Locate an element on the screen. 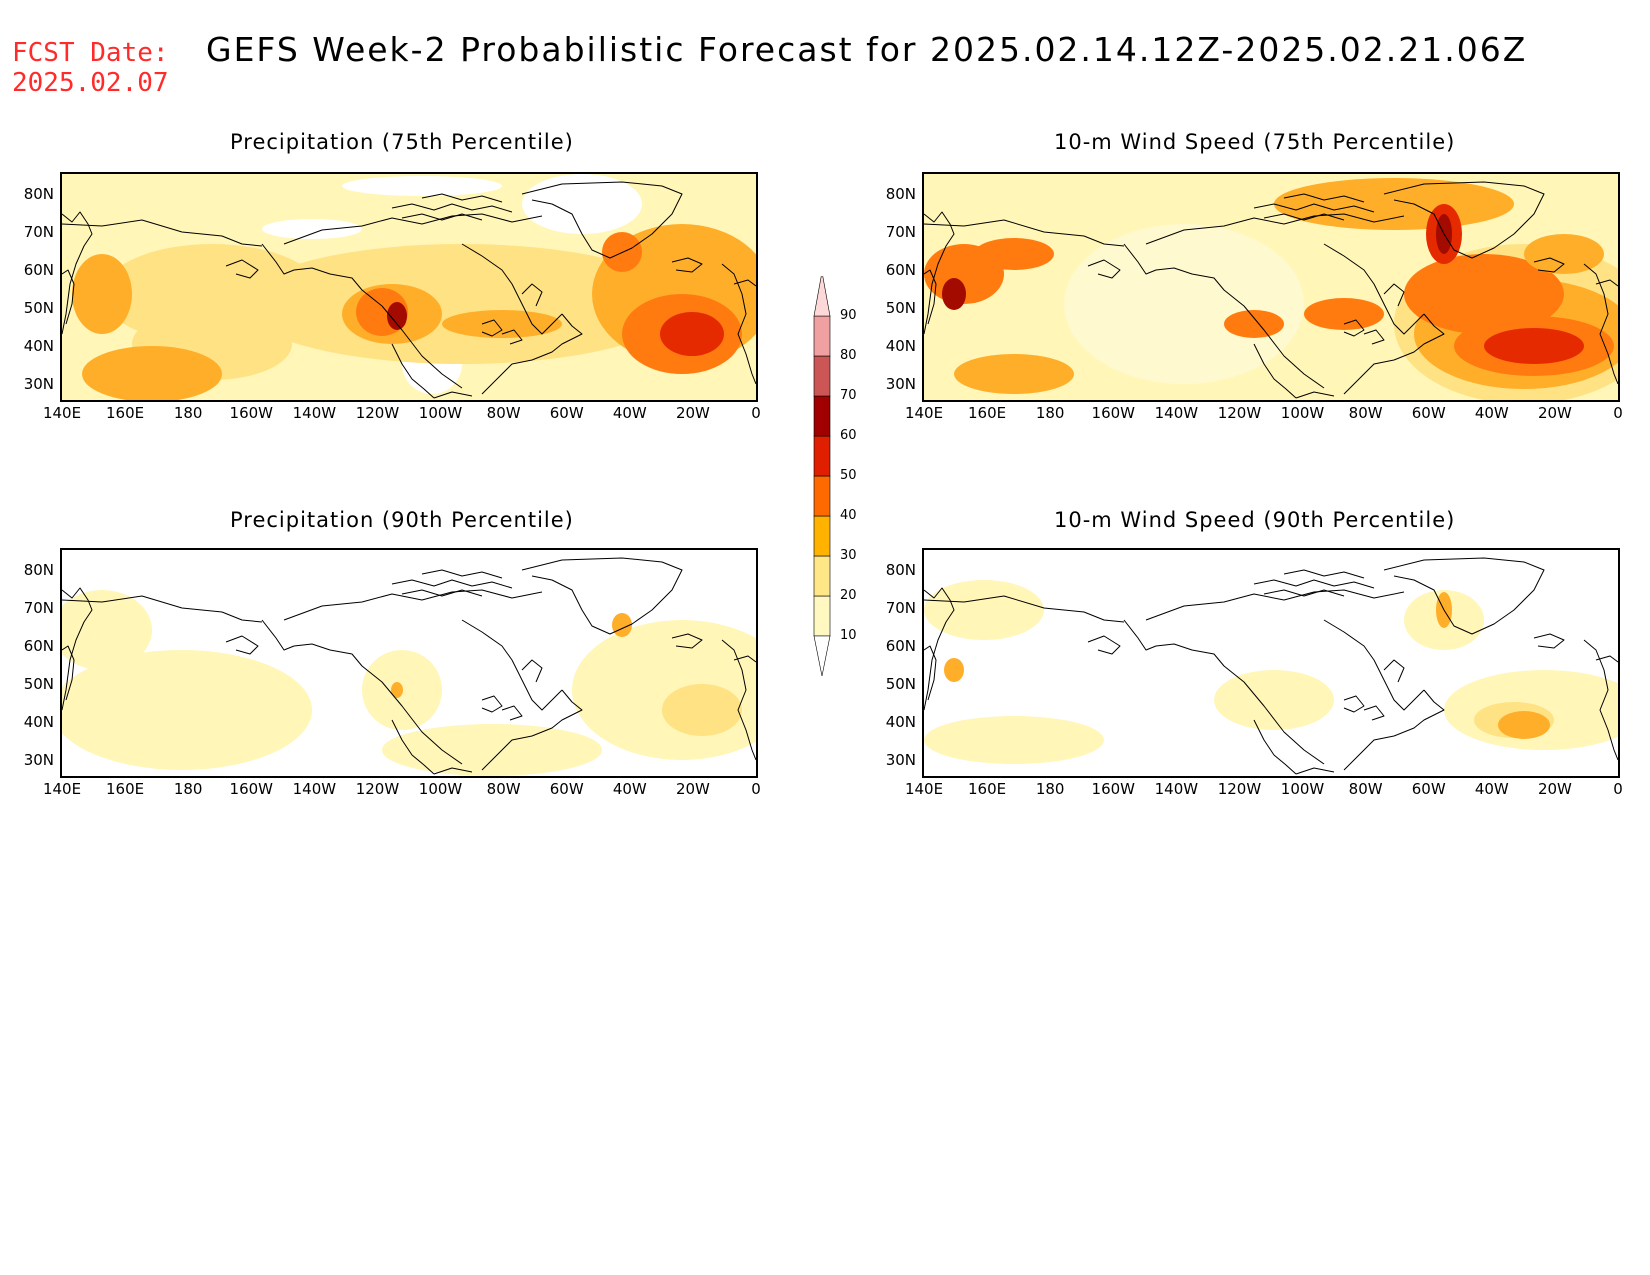  lon-label: 80W is located at coordinates (503, 413).